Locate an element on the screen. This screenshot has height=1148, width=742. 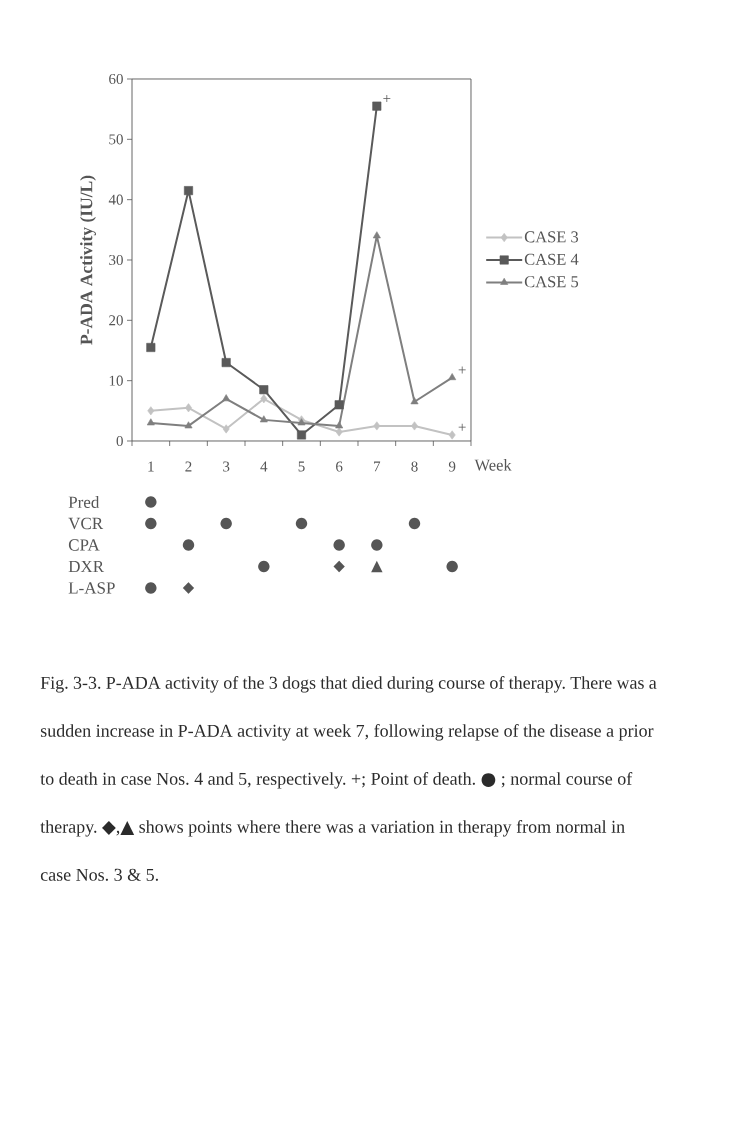
x-tick-label: 9 is located at coordinates (452, 466).